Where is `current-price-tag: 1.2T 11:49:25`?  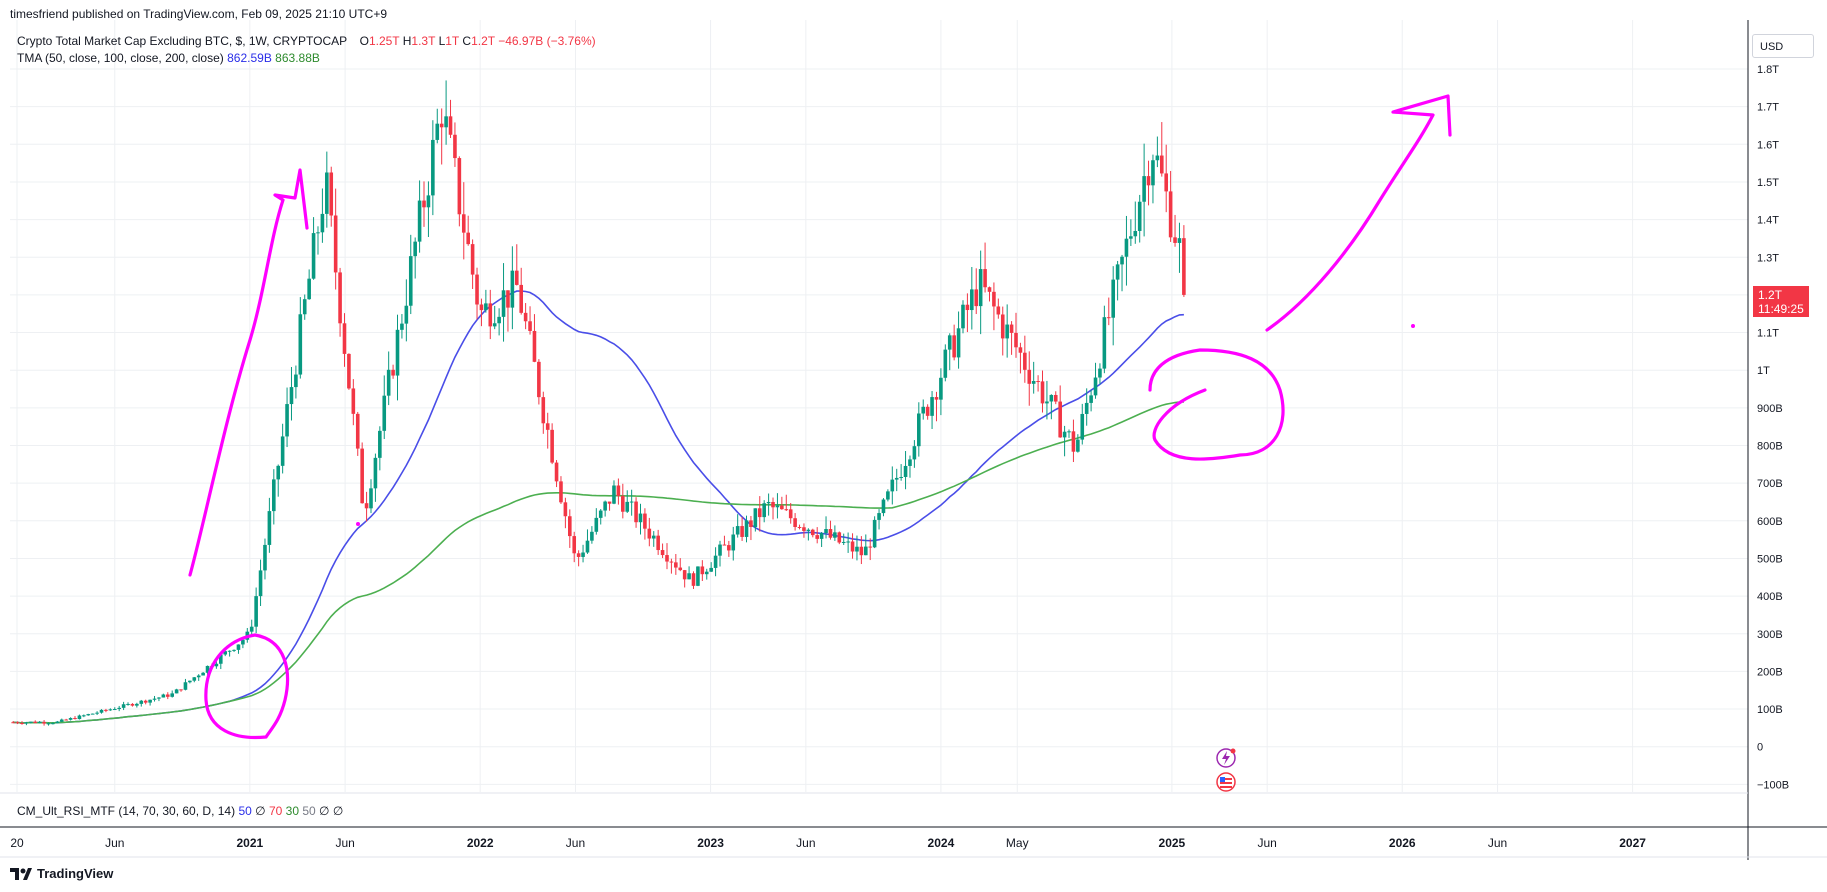
current-price-tag: 1.2T 11:49:25 is located at coordinates (1781, 301).